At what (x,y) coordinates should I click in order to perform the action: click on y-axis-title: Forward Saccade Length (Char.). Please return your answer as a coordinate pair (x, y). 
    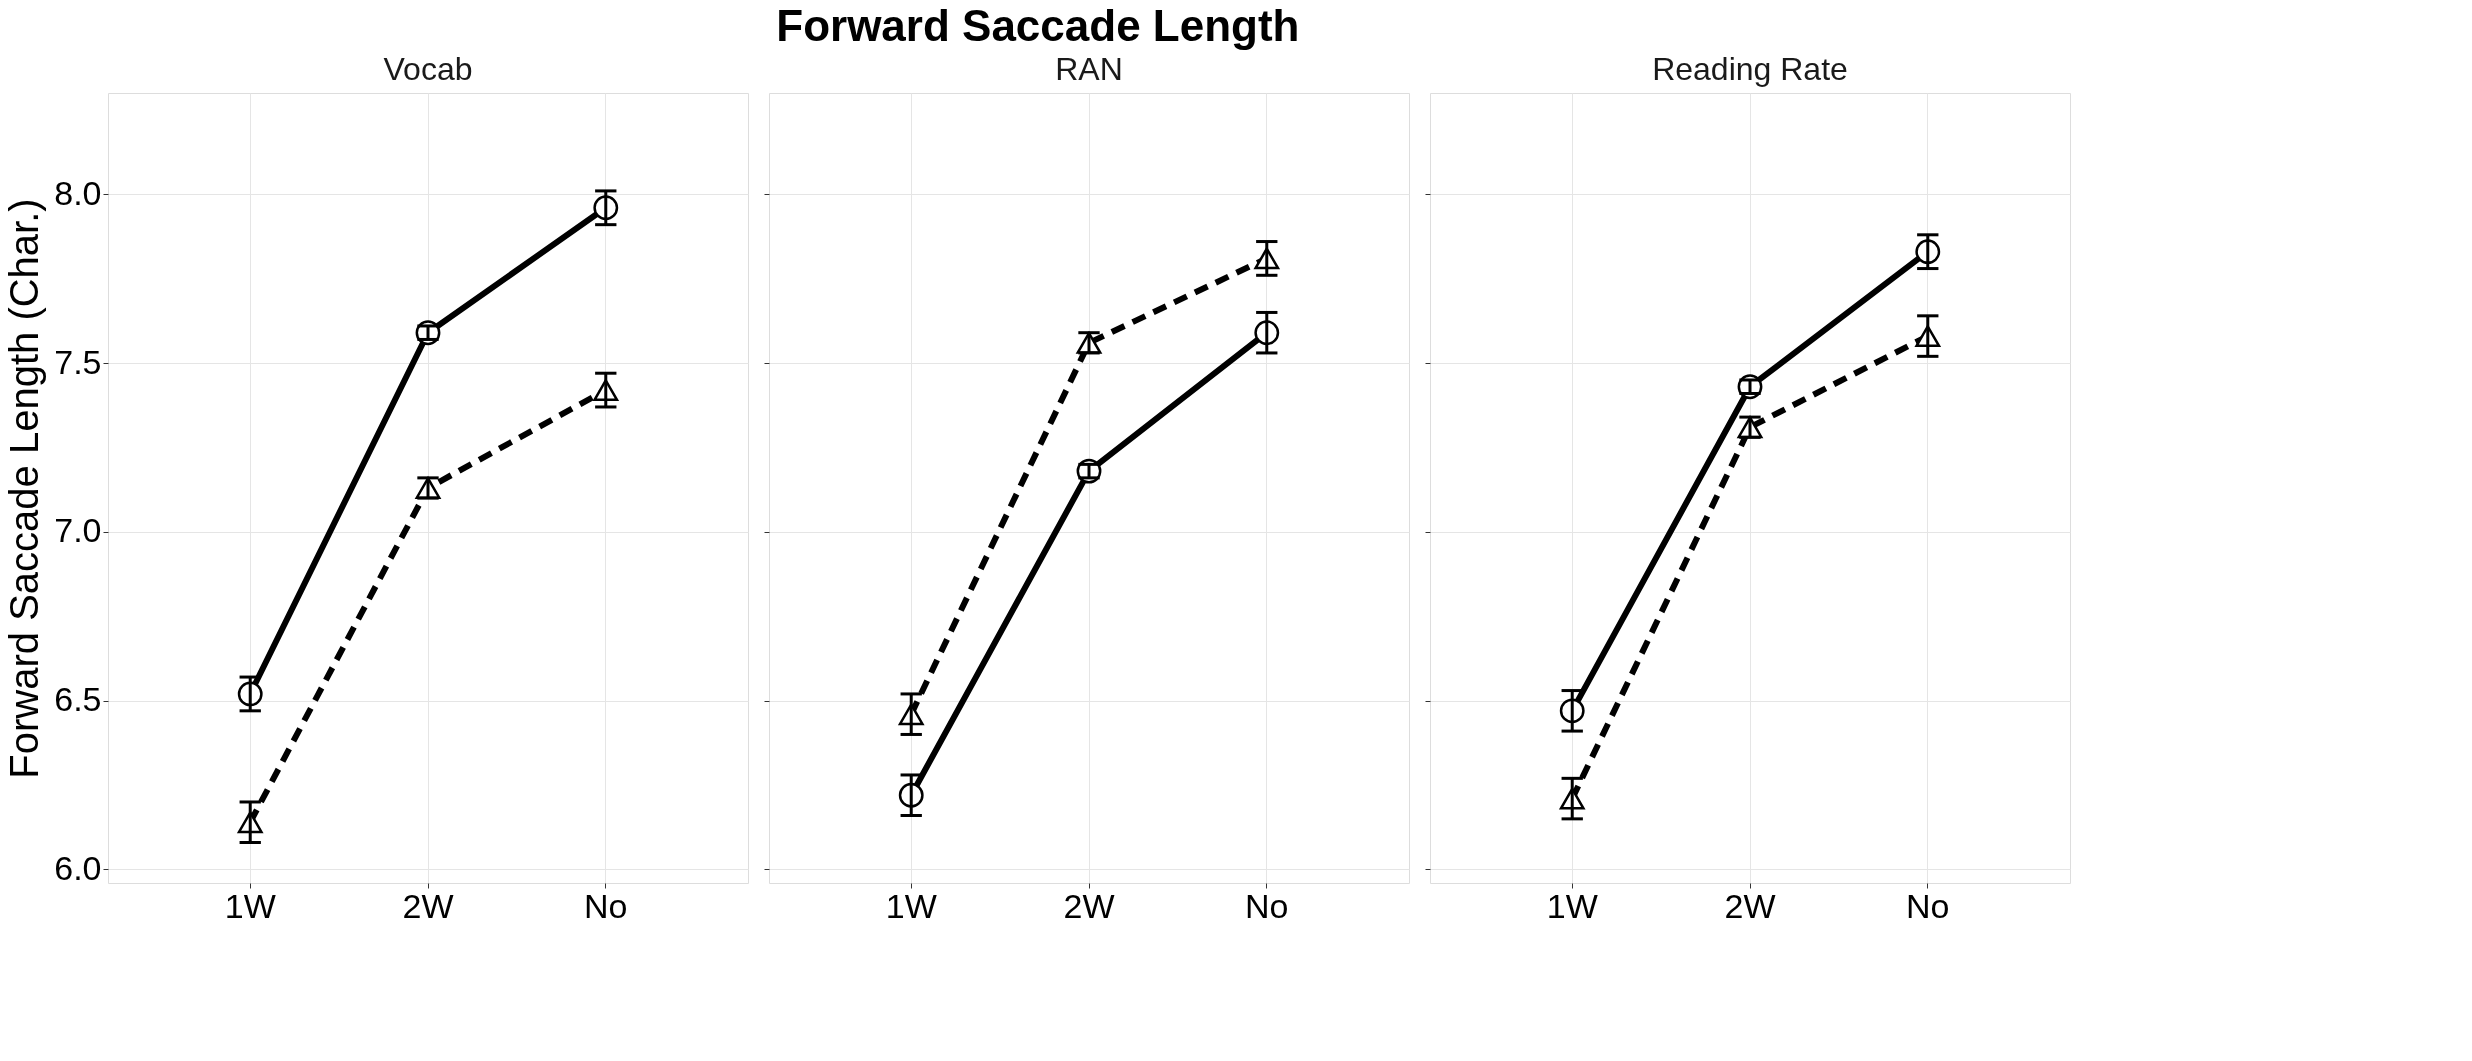
    Looking at the image, I should click on (24, 488).